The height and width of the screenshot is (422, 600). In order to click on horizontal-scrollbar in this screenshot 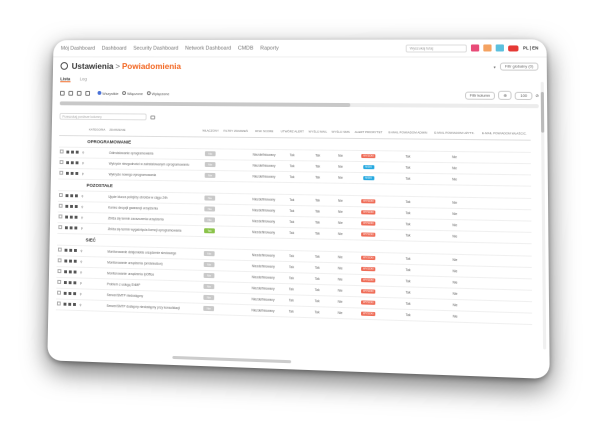, I will do `click(299, 104)`.